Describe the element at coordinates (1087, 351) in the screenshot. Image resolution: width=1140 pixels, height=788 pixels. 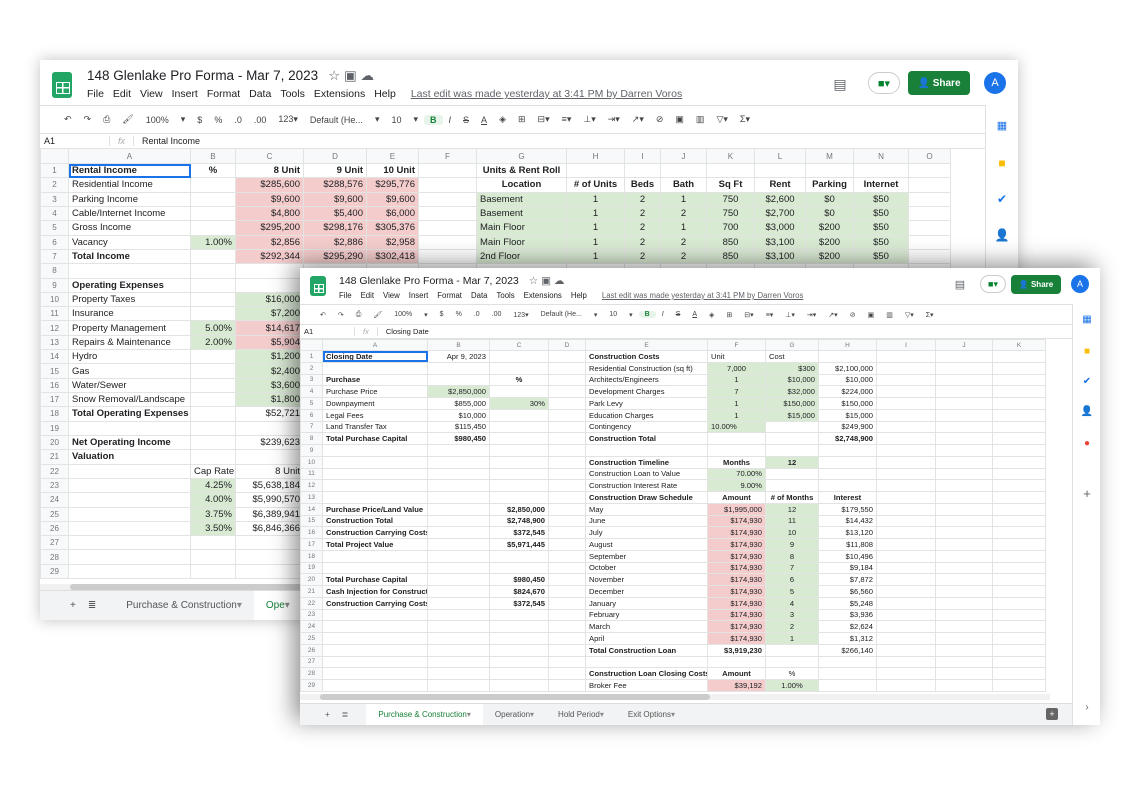
I see `keep-icon: ■` at that location.